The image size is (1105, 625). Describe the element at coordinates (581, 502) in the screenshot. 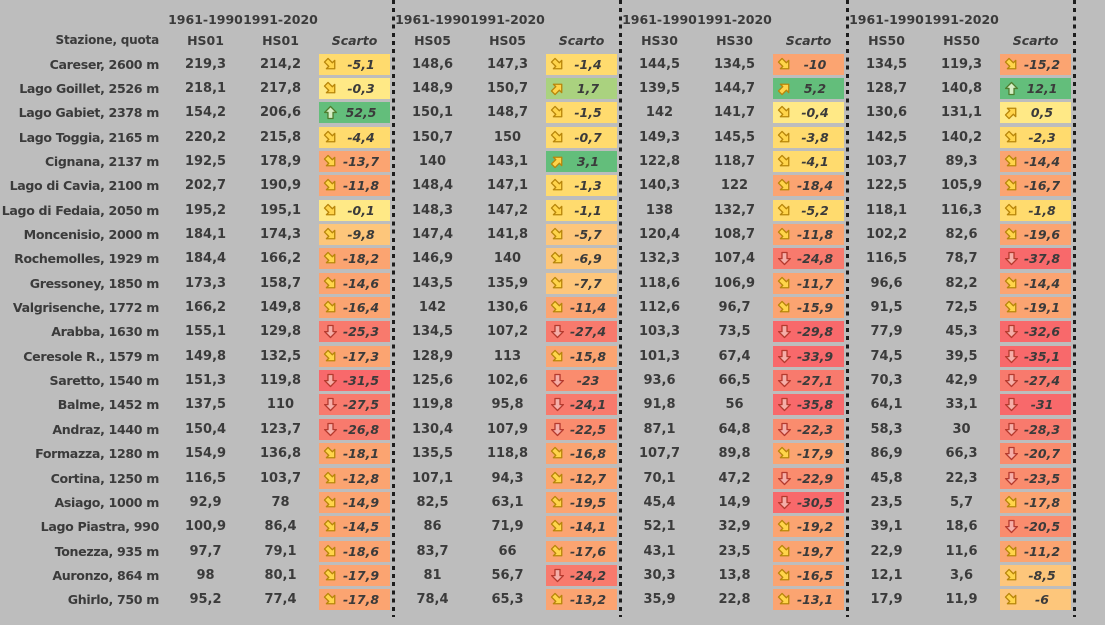

I see `scarto-cell: -19,5` at that location.